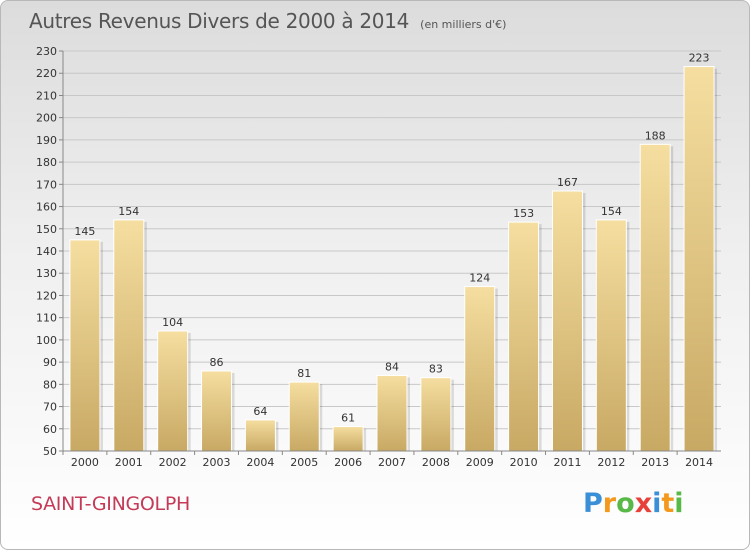 Image resolution: width=750 pixels, height=550 pixels. I want to click on y-tick-label: 160, so click(46, 207).